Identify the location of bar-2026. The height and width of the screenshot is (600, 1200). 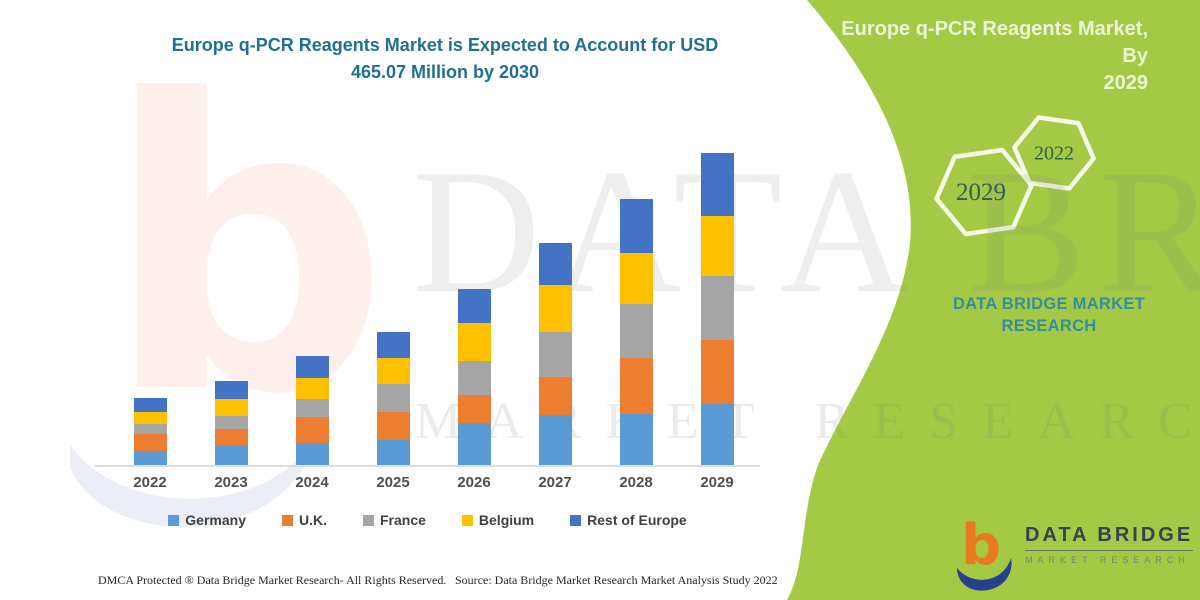
(474, 377).